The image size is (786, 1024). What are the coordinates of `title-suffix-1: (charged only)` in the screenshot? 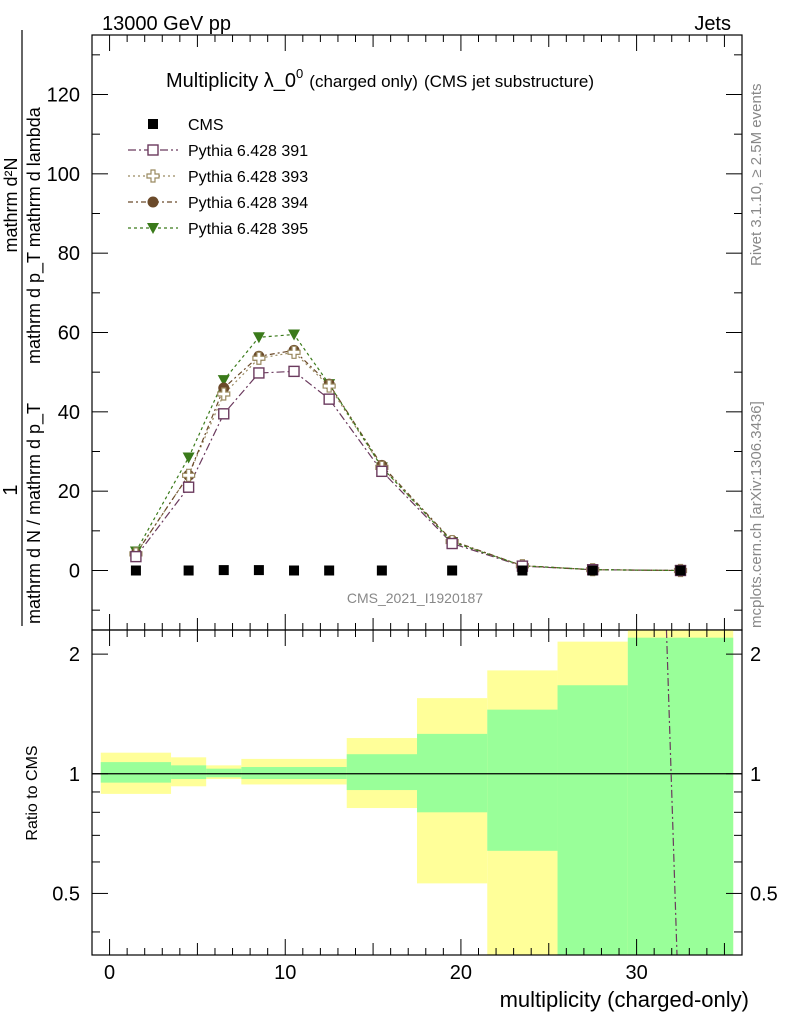 It's located at (363, 81).